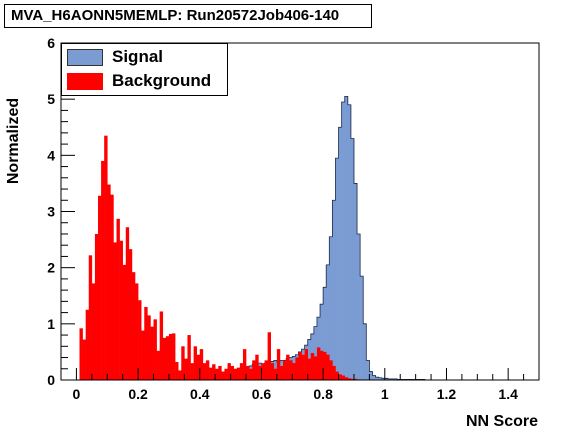 This screenshot has width=567, height=432. Describe the element at coordinates (51, 380) in the screenshot. I see `y-tick-label: 0` at that location.